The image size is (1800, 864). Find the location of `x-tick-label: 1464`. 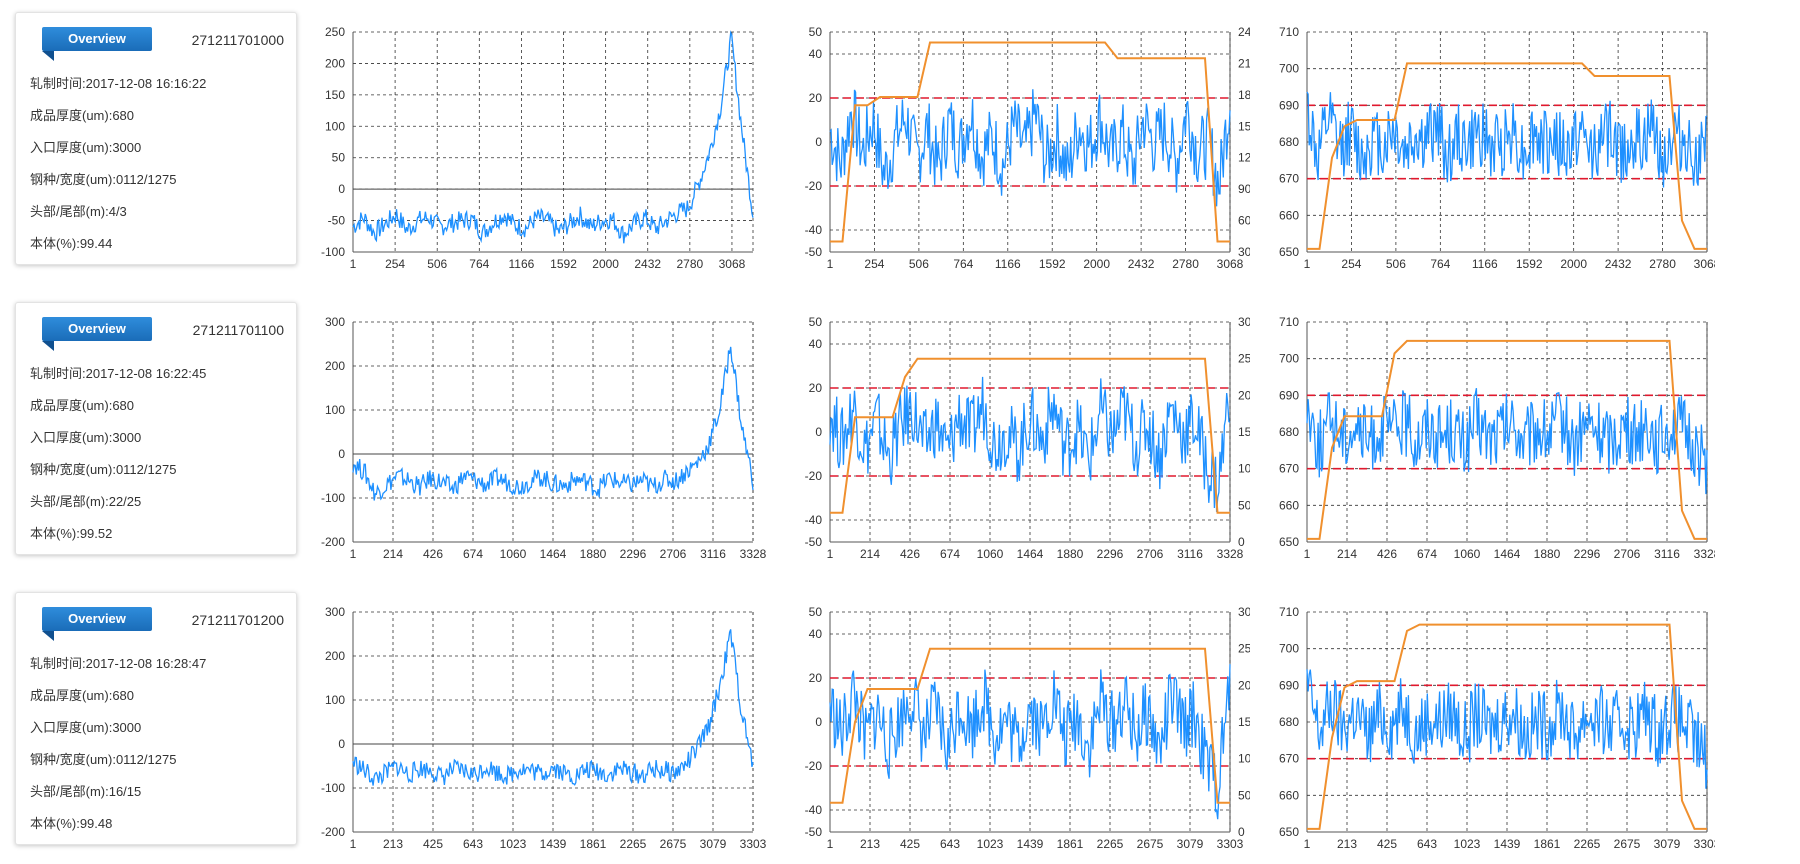

x-tick-label: 1464 is located at coordinates (1030, 554).